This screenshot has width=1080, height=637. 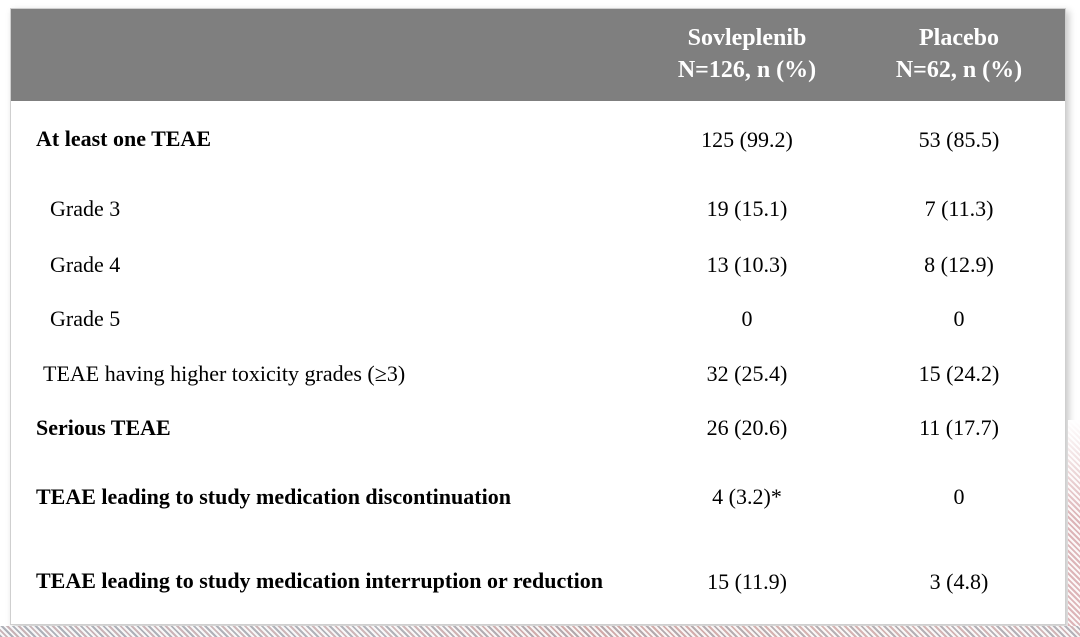 I want to click on sovleplenib-value: 26 (20.6), so click(x=747, y=428).